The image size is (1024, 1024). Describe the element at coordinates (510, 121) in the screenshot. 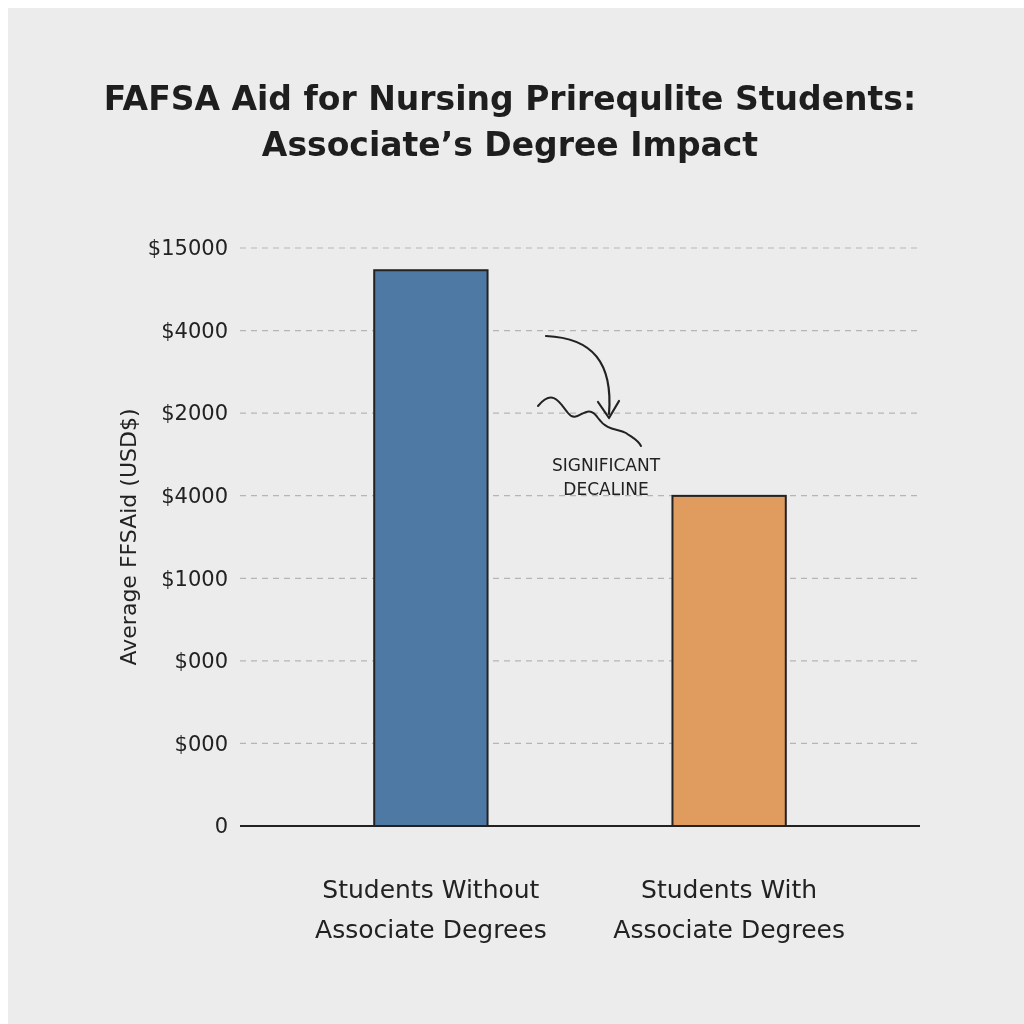

I see `chart-title: FAFSA Aid for Nursing Prirequlite Students: Associate’s Degree Impact` at that location.